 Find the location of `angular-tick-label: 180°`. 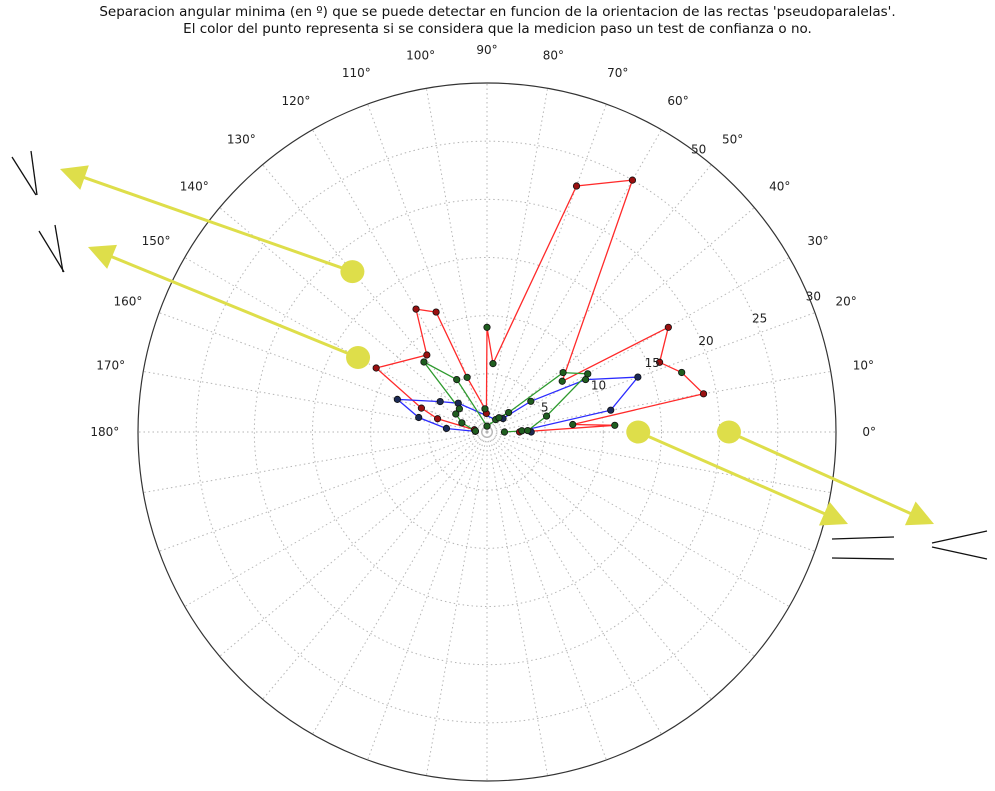

angular-tick-label: 180° is located at coordinates (104, 432).